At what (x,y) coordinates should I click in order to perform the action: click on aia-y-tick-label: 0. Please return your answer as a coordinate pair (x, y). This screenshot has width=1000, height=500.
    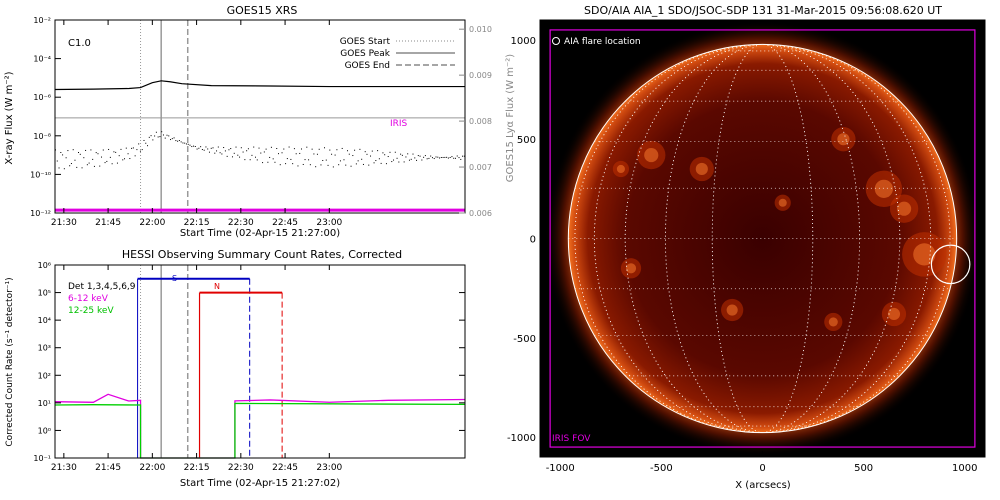
    Looking at the image, I should click on (533, 240).